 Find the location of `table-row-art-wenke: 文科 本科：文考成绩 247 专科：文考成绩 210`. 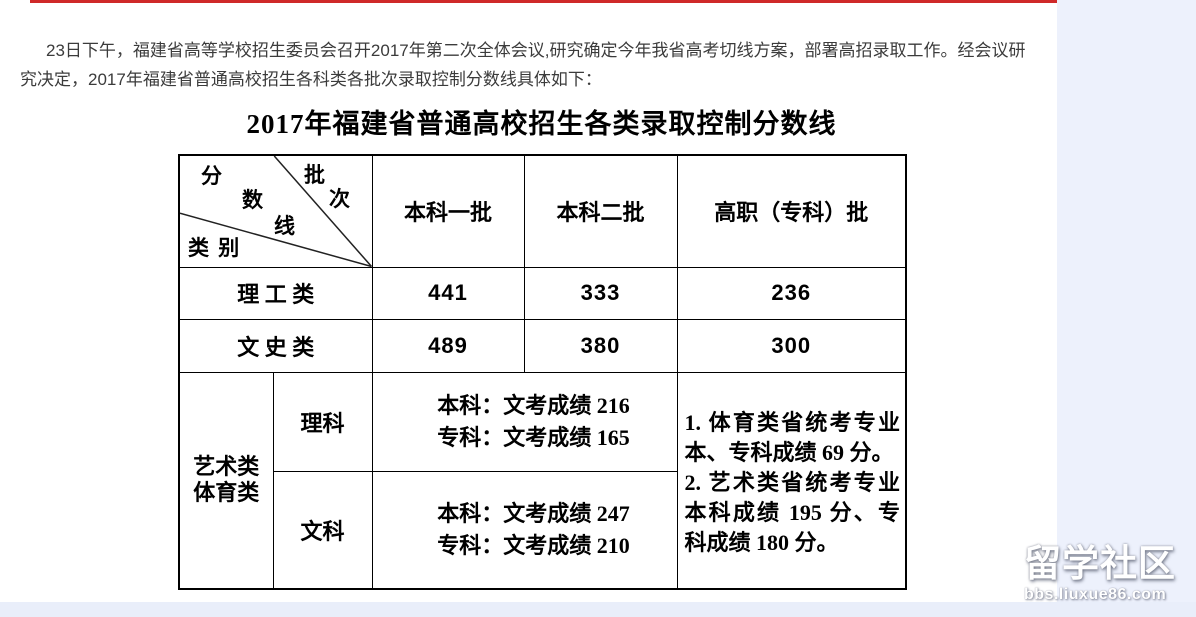

table-row-art-wenke: 文科 本科：文考成绩 247 专科：文考成绩 210 is located at coordinates (542, 530).